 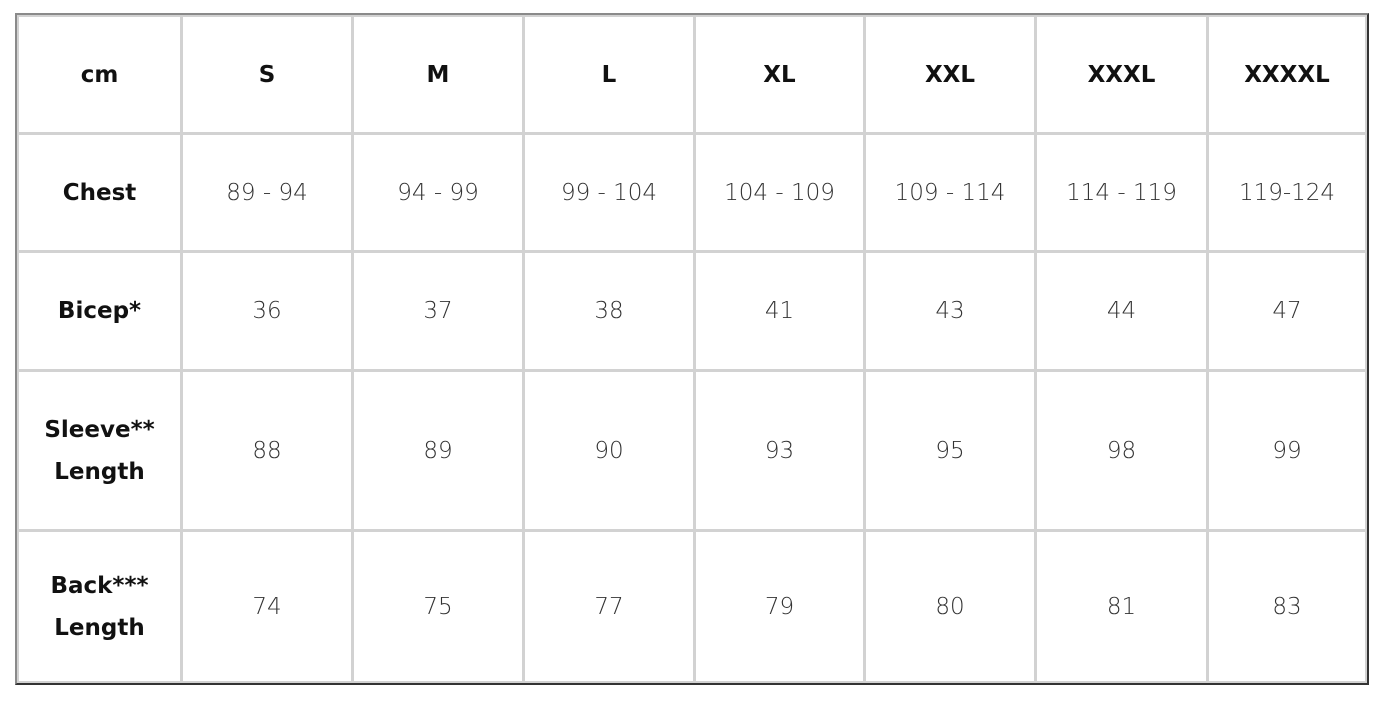 I want to click on table-cell: 89, so click(x=438, y=450).